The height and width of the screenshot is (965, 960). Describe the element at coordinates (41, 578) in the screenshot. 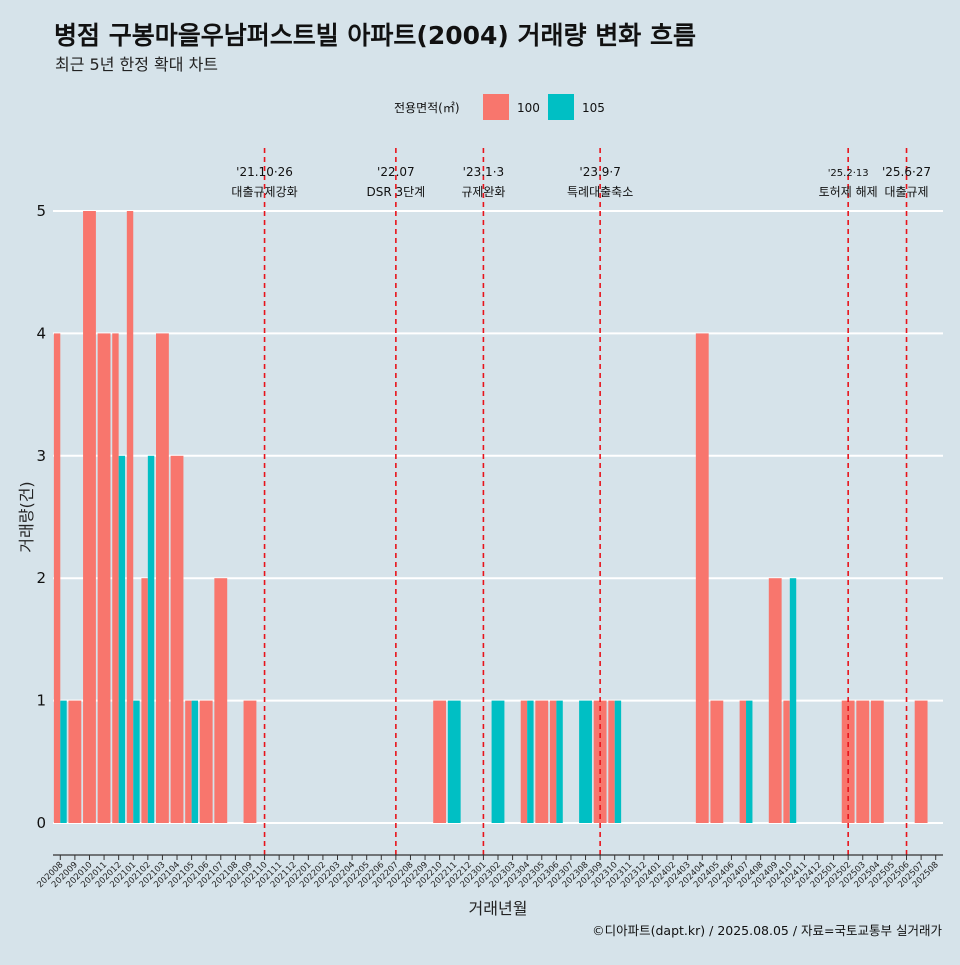

I see `y-tick-label: 2` at that location.